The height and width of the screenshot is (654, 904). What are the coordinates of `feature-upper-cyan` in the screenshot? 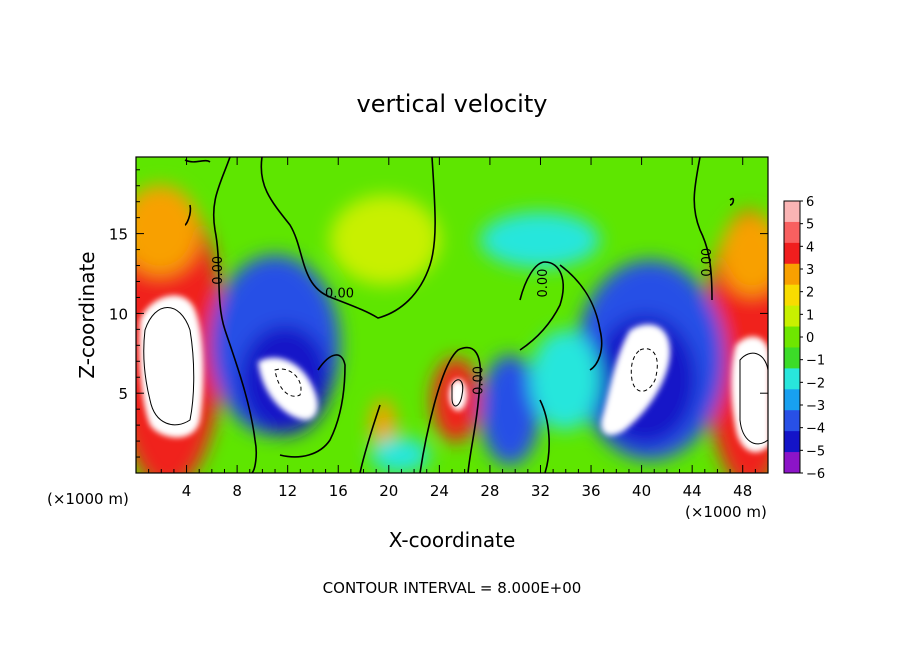 It's located at (540, 240).